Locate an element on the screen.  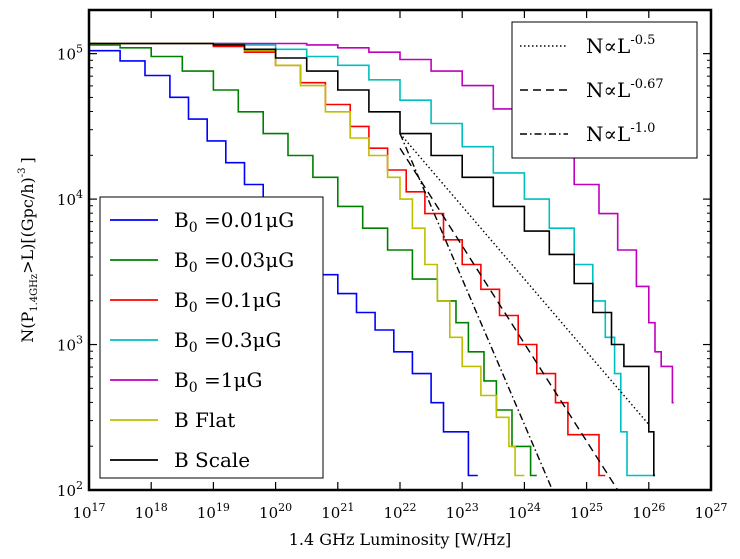
x-tick-label: 1019 is located at coordinates (213, 511).